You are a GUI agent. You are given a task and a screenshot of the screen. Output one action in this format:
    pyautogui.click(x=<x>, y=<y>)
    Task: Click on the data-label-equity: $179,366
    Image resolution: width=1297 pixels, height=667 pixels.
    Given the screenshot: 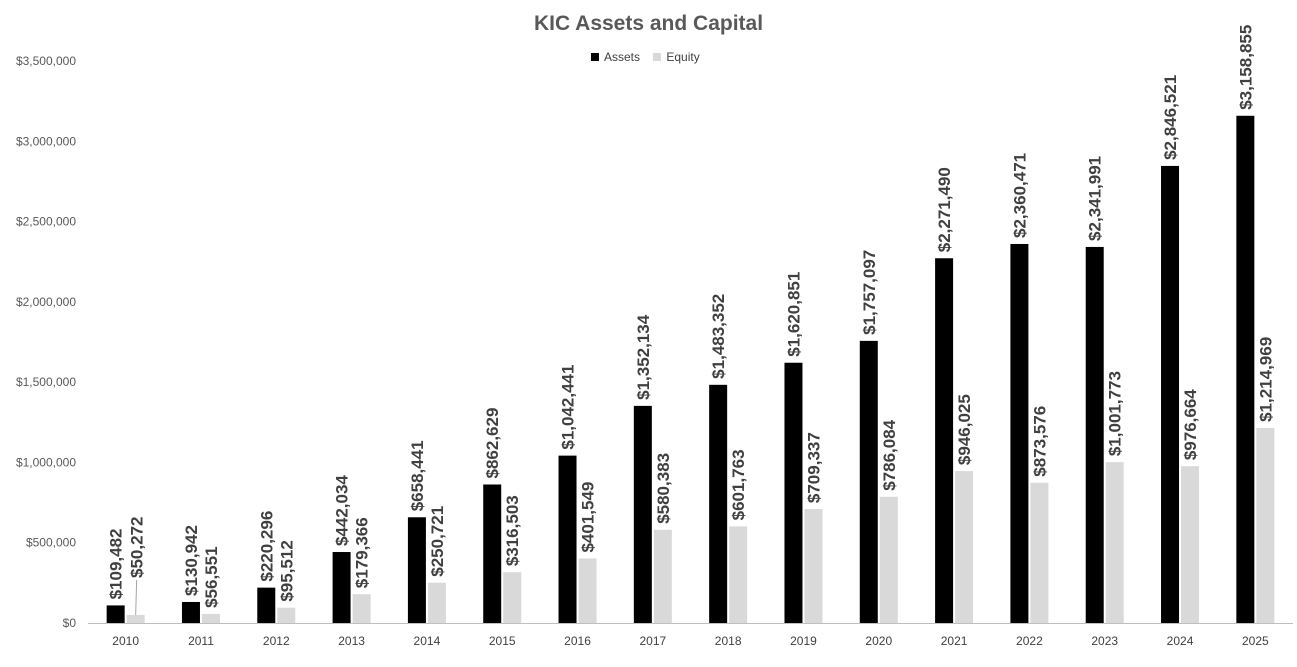 What is the action you would take?
    pyautogui.click(x=362, y=552)
    